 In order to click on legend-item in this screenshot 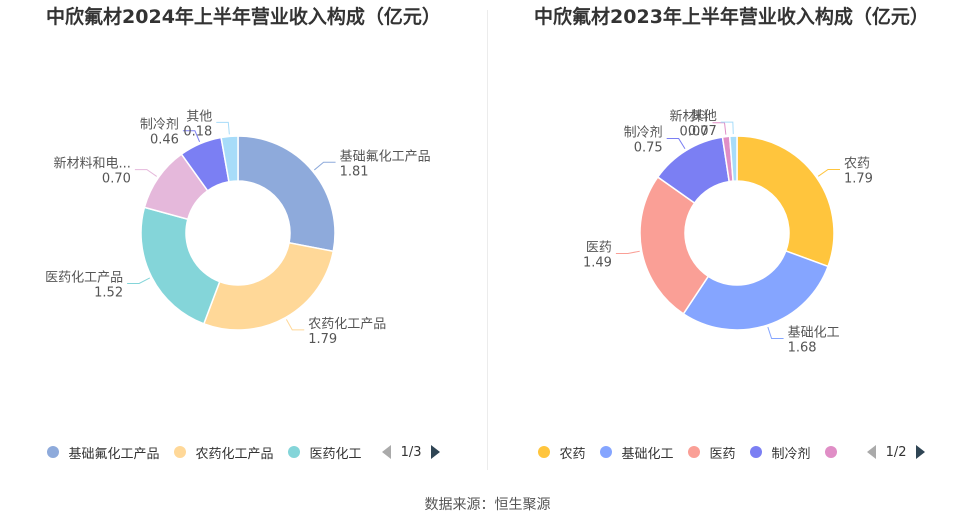, I will do `click(835, 452)`.